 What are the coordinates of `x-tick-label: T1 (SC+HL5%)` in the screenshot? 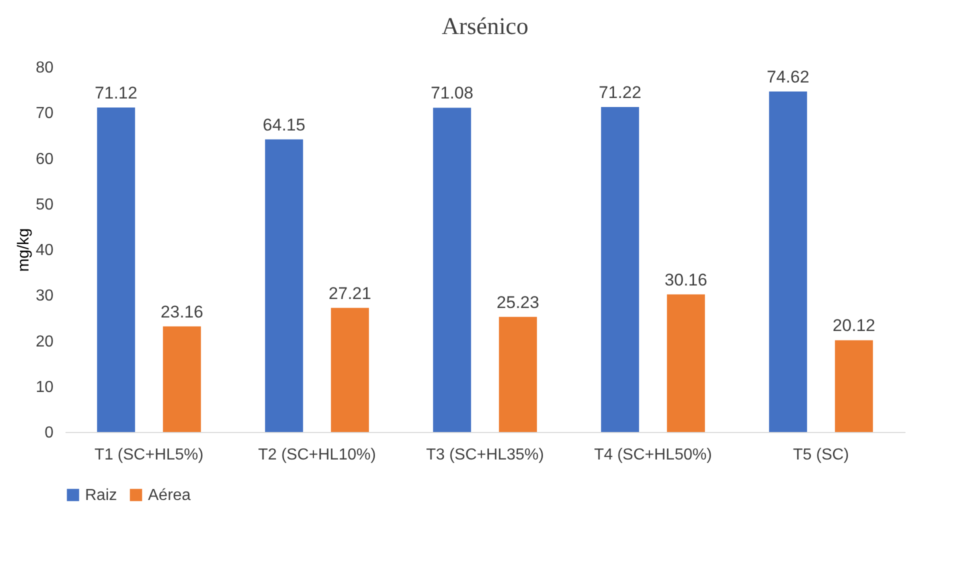 It's located at (149, 455).